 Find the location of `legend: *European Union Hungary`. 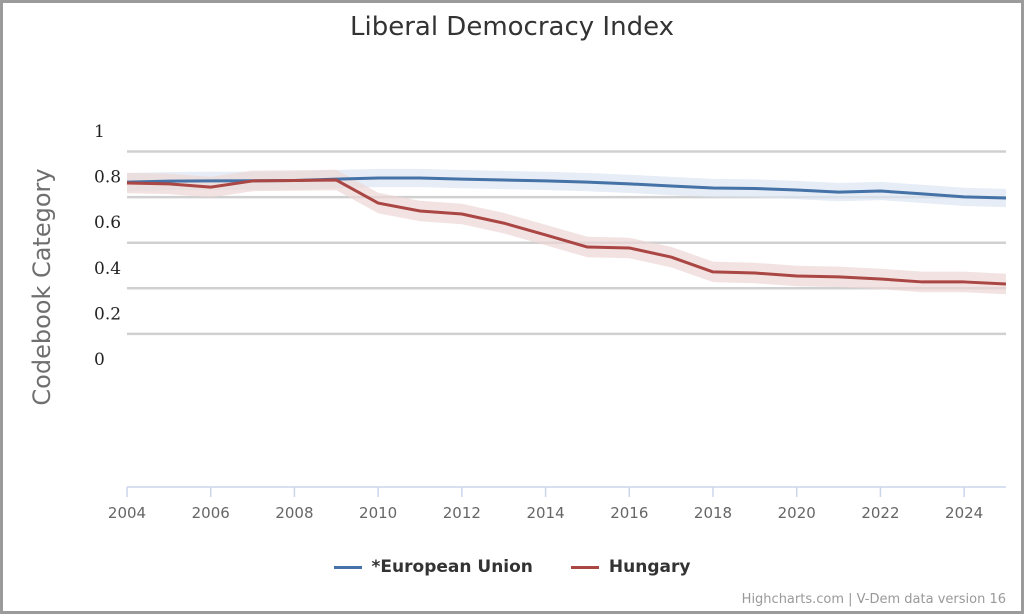

legend: *European Union Hungary is located at coordinates (512, 567).